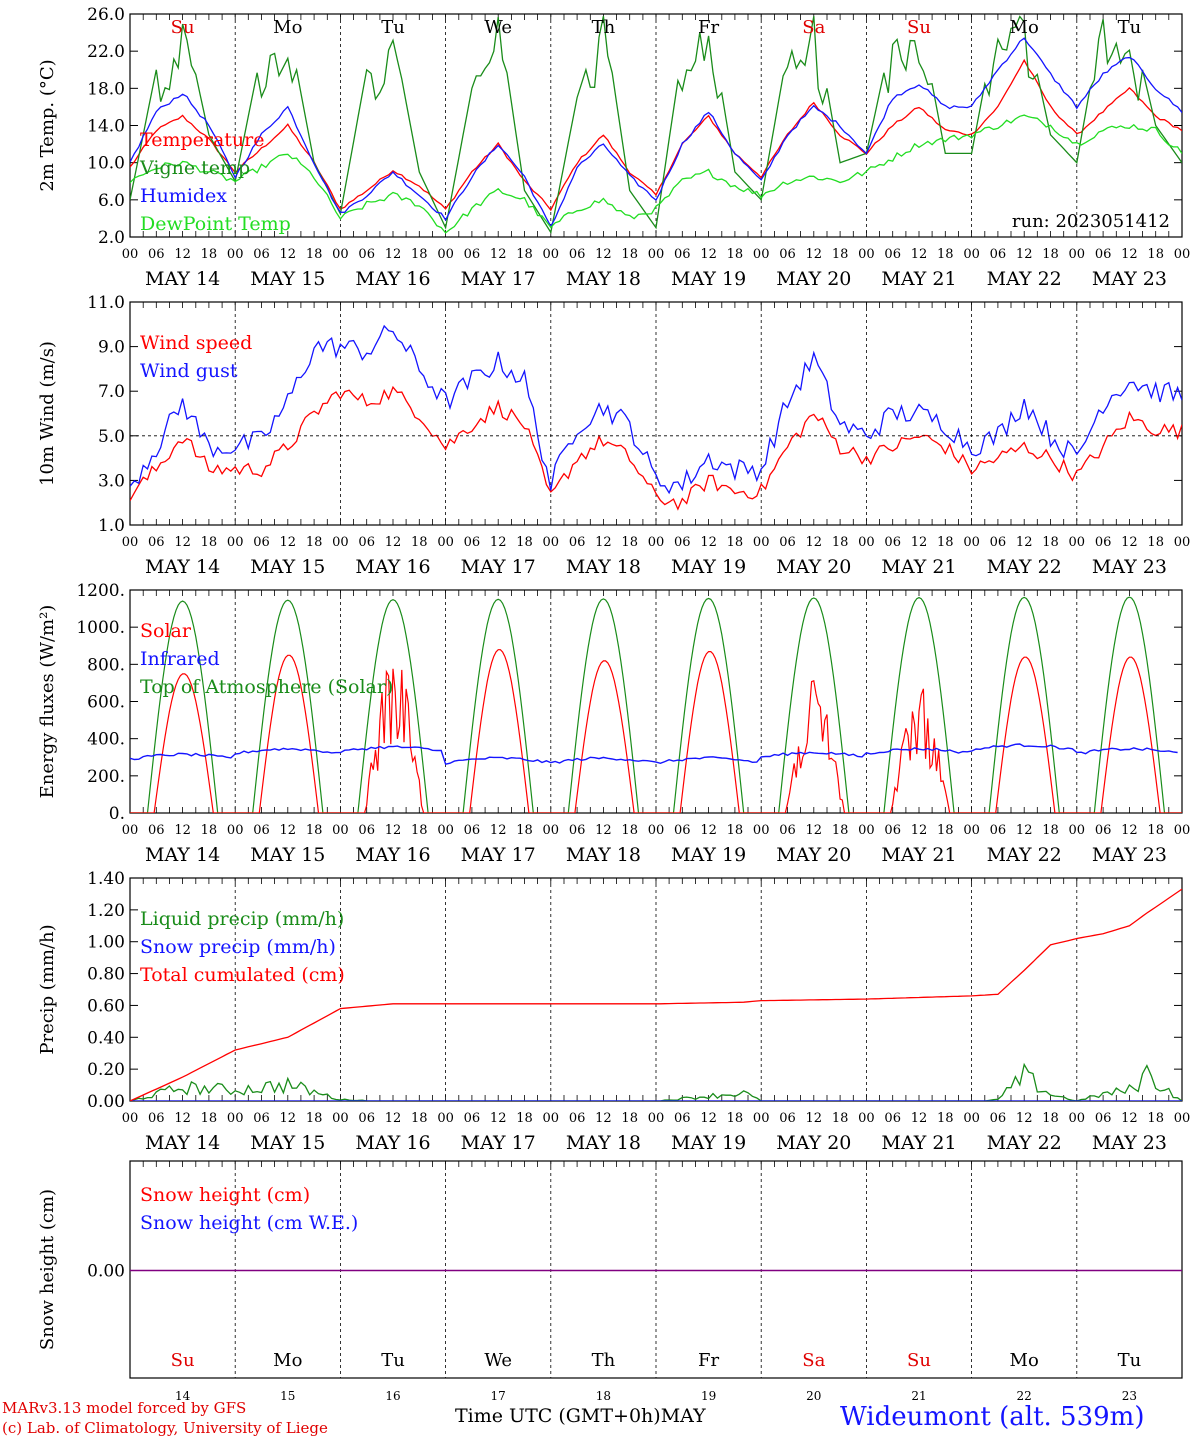 The image size is (1194, 1440). What do you see at coordinates (111, 348) in the screenshot?
I see `y-tick-label: 9.0` at bounding box center [111, 348].